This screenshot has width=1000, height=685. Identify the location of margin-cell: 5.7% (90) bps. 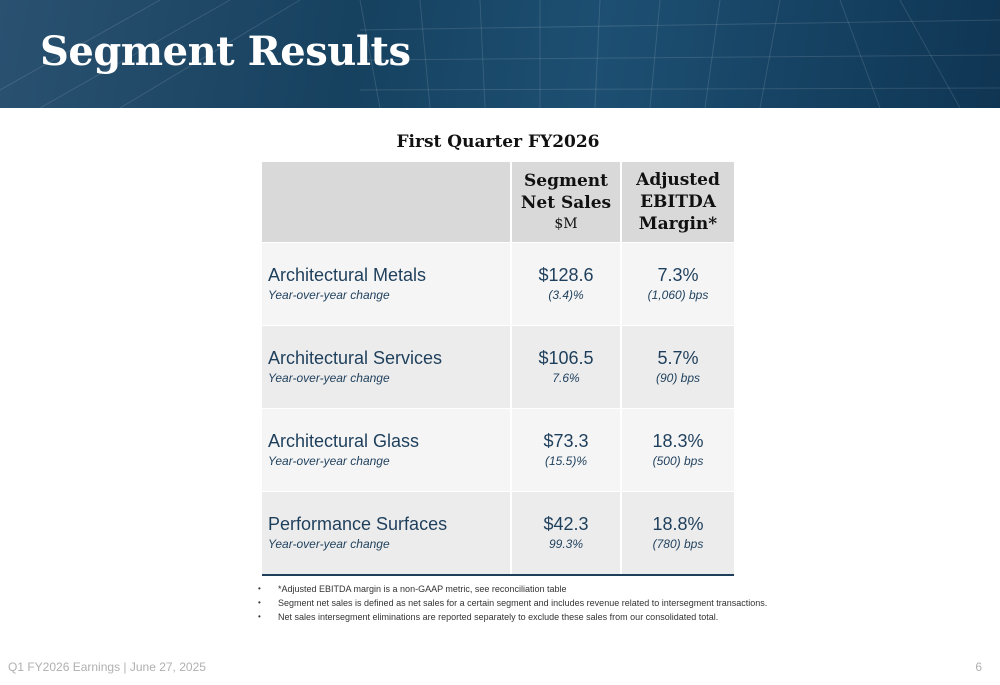
(678, 367).